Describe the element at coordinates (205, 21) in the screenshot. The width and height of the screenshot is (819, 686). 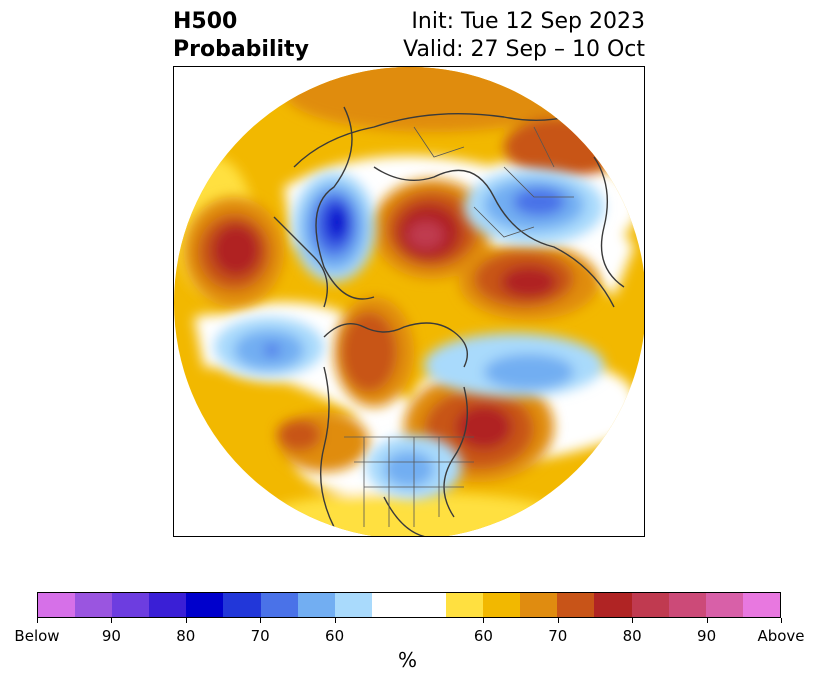
I see `title-line-1: H500` at that location.